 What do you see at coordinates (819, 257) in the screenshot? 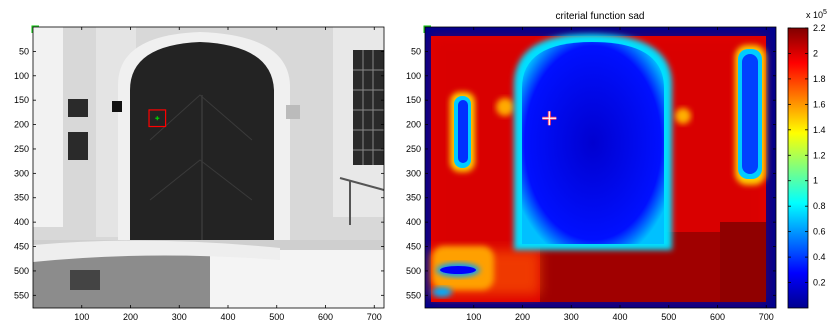
I see `colorbar-tick-label: 0.4` at bounding box center [819, 257].